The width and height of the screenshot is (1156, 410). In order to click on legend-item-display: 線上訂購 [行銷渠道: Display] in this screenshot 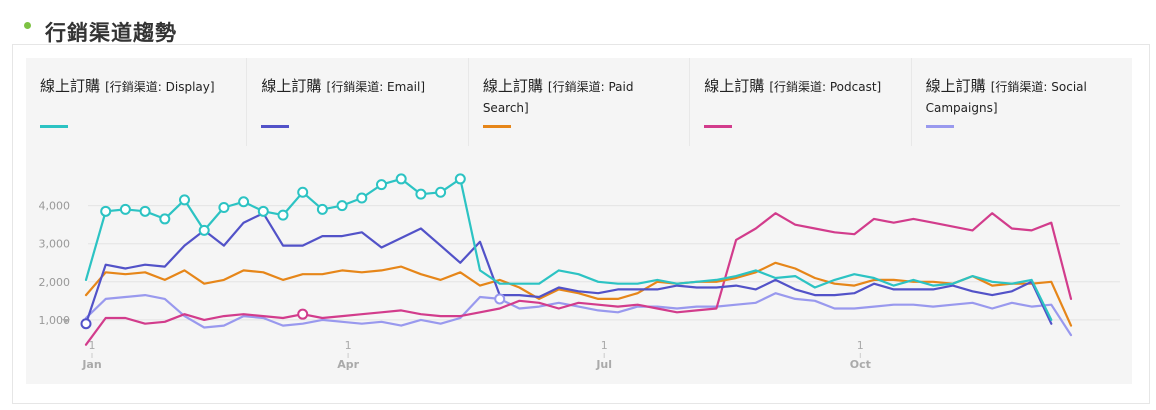, I will do `click(137, 102)`.